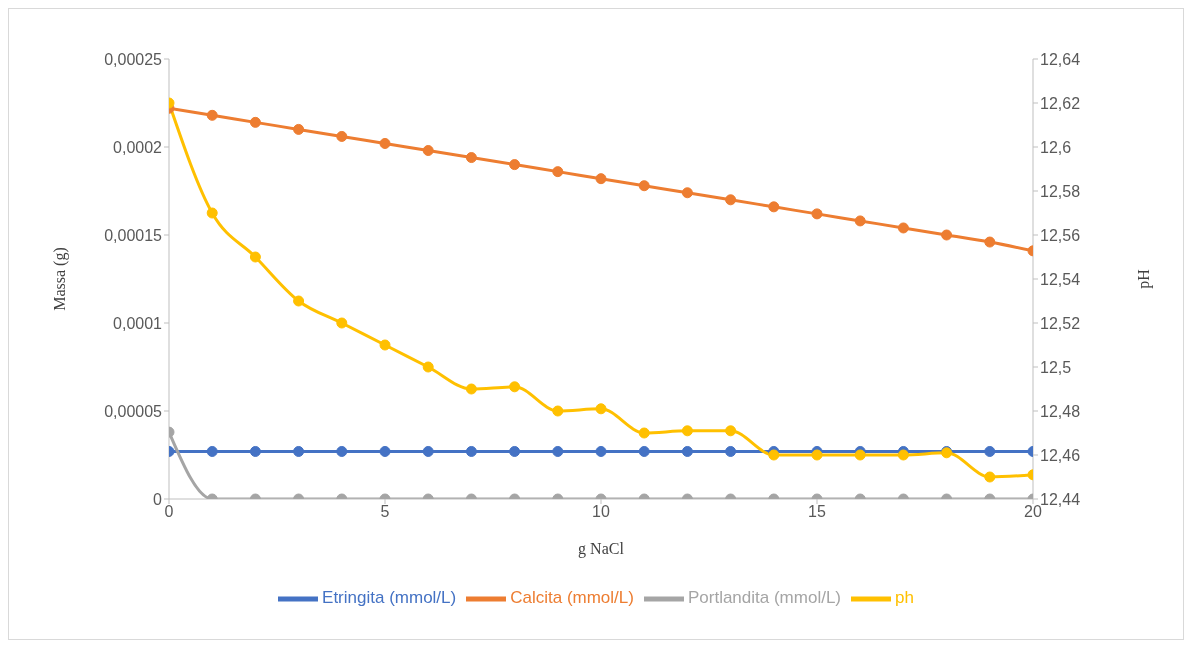 The height and width of the screenshot is (651, 1192). I want to click on x-axis-title: g NaCl, so click(601, 549).